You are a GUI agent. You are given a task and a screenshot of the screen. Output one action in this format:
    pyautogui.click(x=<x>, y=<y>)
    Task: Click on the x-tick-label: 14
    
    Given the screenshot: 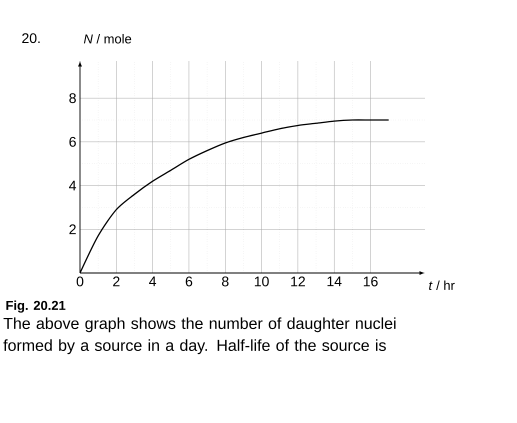 What is the action you would take?
    pyautogui.click(x=335, y=281)
    